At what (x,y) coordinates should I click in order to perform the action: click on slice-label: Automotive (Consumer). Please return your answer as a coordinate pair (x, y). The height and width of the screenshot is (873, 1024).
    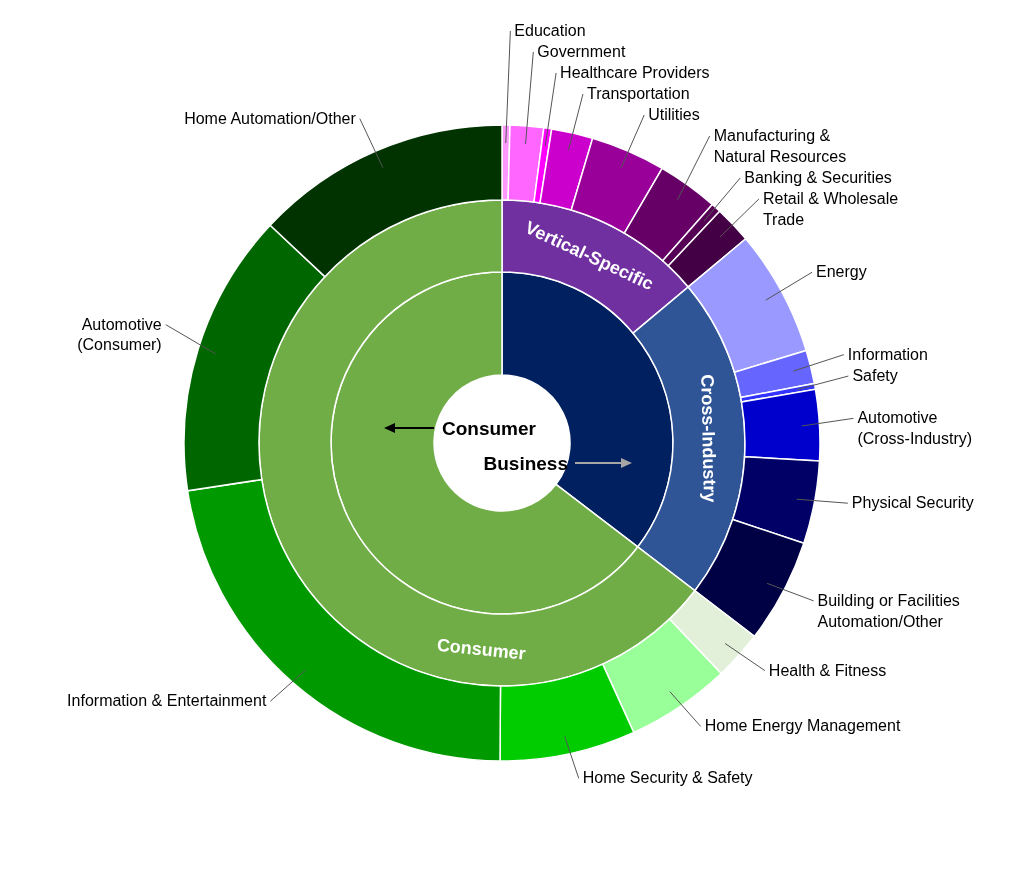
    Looking at the image, I should click on (119, 334).